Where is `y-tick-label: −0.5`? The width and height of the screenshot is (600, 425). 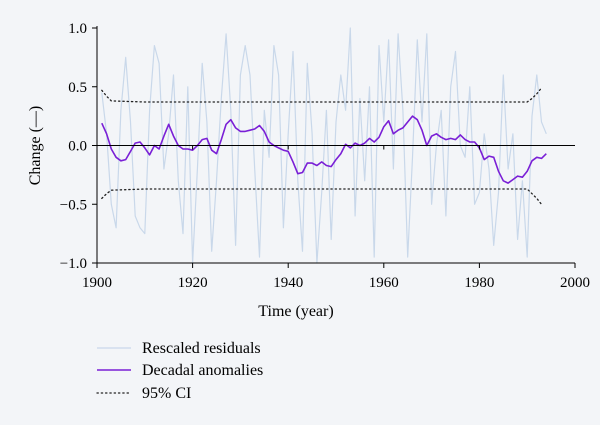 y-tick-label: −0.5 is located at coordinates (73, 205).